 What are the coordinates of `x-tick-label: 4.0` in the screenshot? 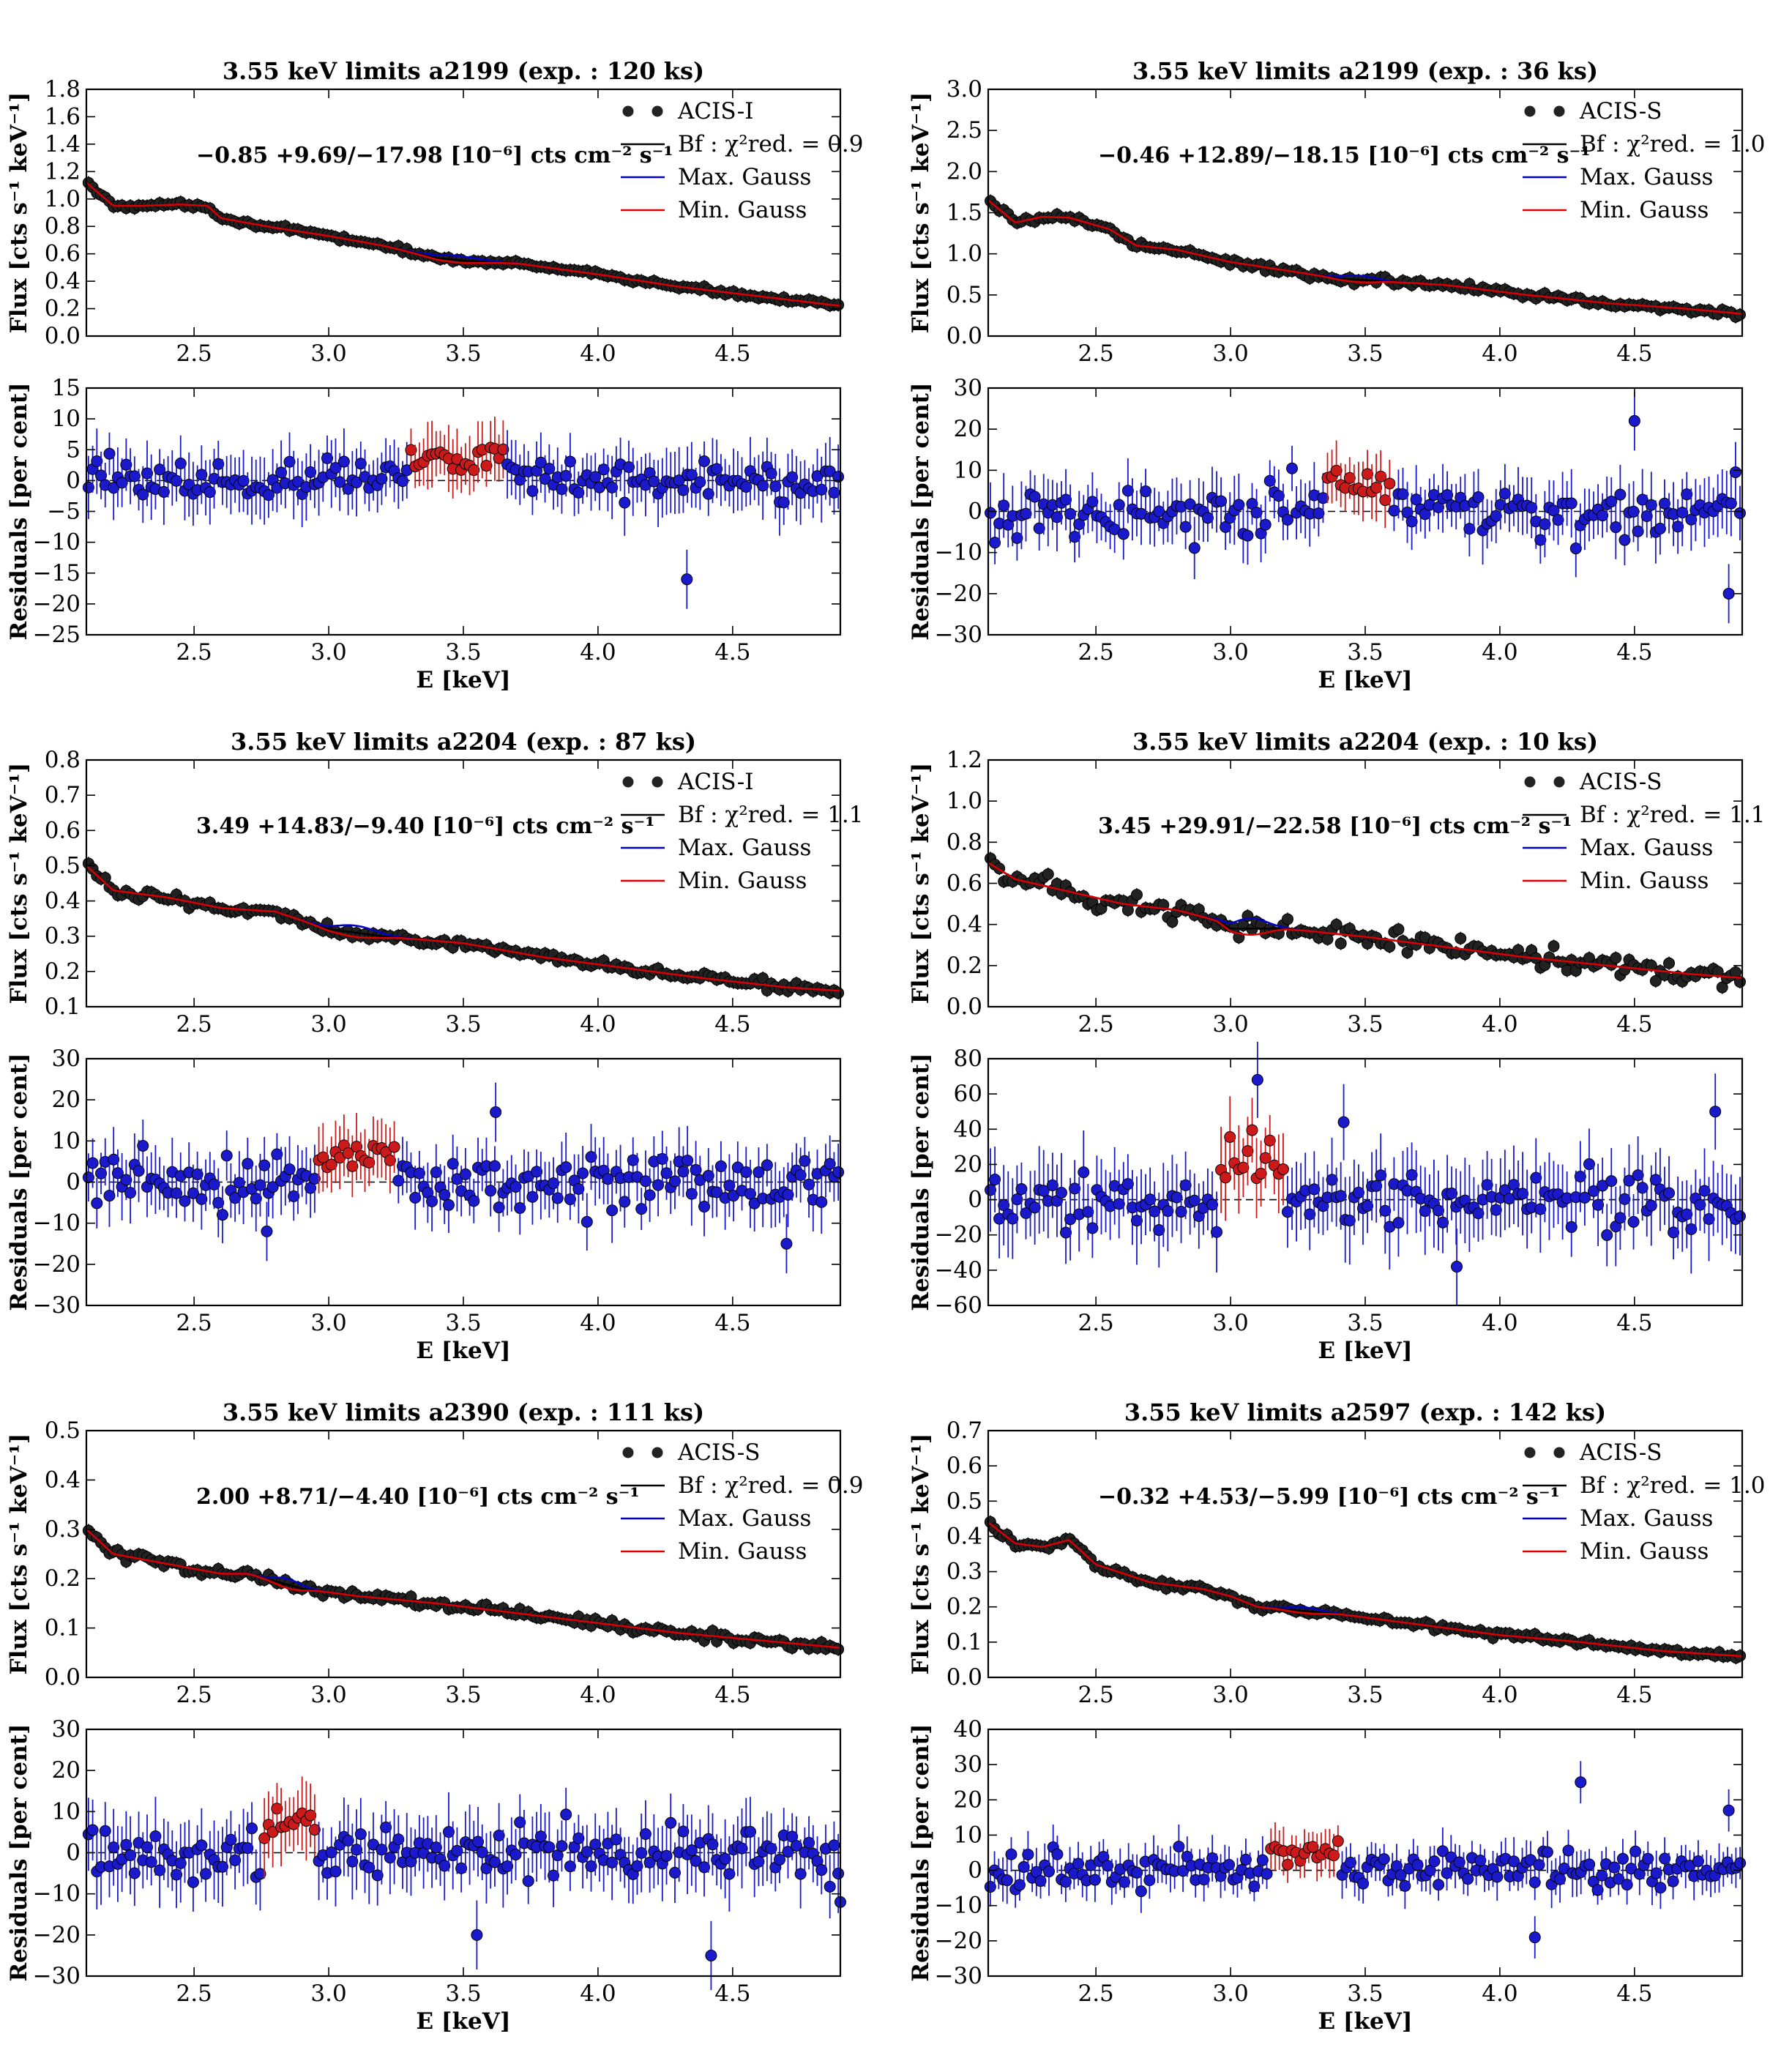 It's located at (598, 652).